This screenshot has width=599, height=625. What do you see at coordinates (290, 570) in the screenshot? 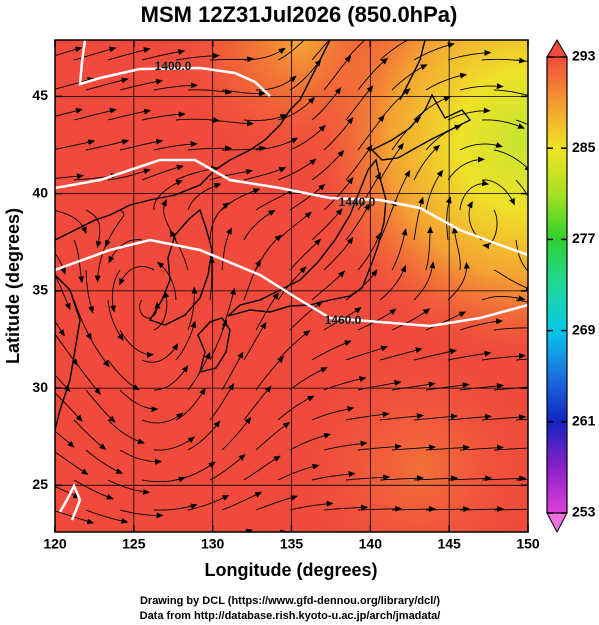
I see `x-axis-label: Longitude (degrees)` at bounding box center [290, 570].